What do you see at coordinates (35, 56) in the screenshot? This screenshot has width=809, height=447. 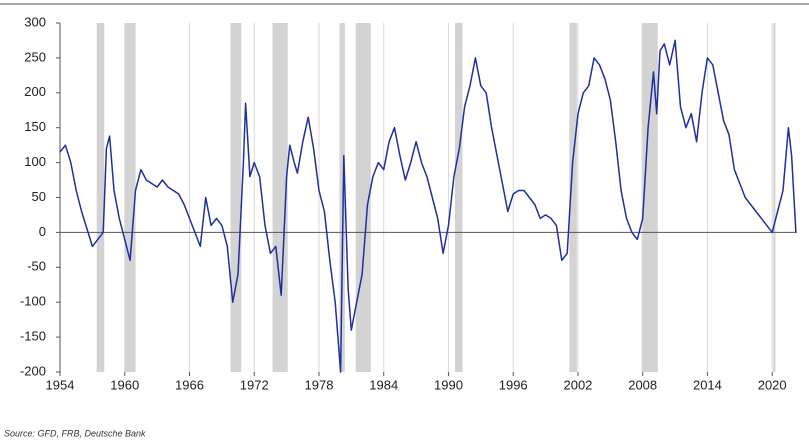 I see `y-tick-label: 250` at bounding box center [35, 56].